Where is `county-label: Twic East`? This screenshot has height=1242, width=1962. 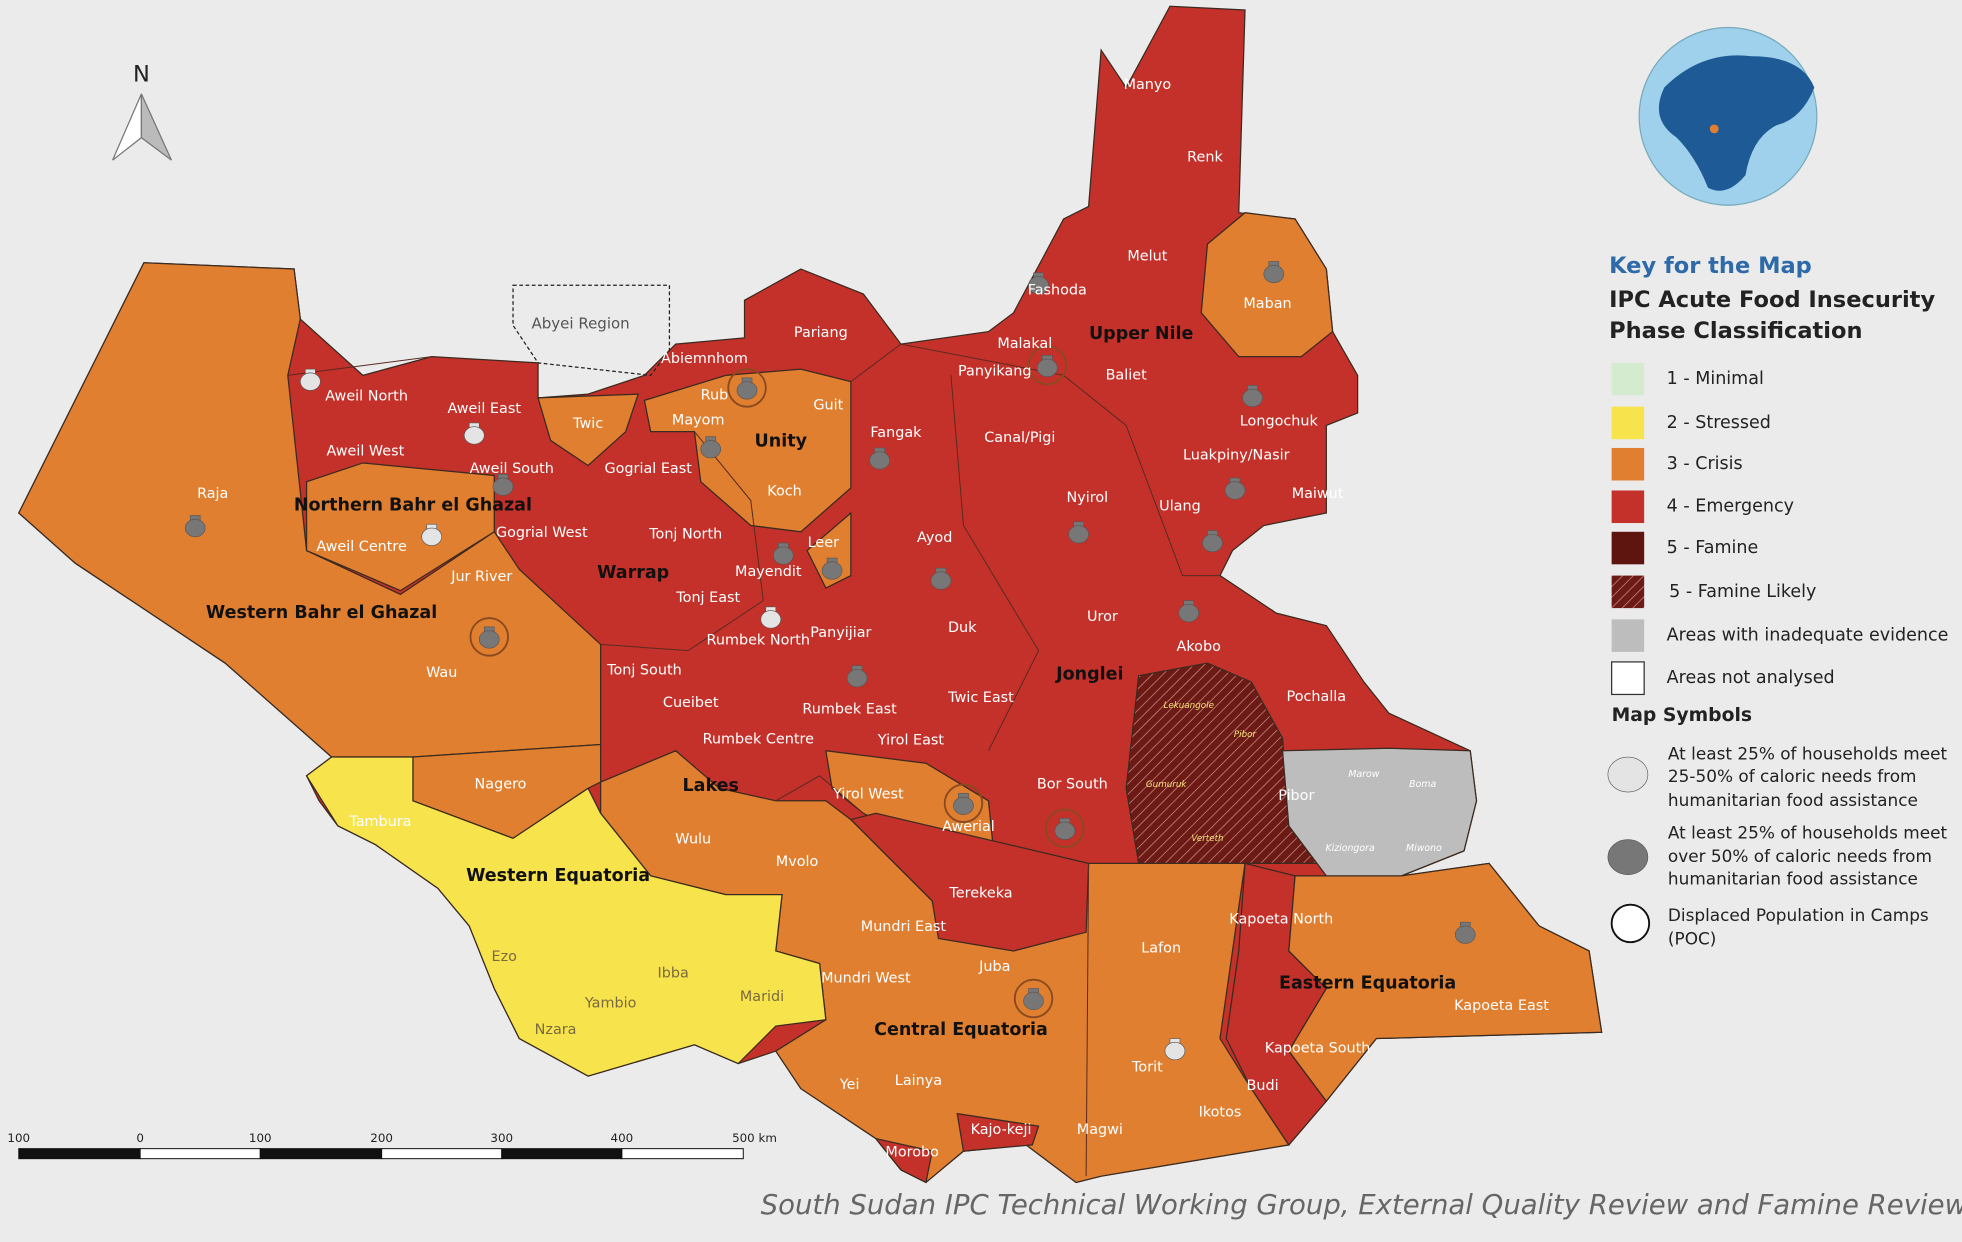 county-label: Twic East is located at coordinates (980, 698).